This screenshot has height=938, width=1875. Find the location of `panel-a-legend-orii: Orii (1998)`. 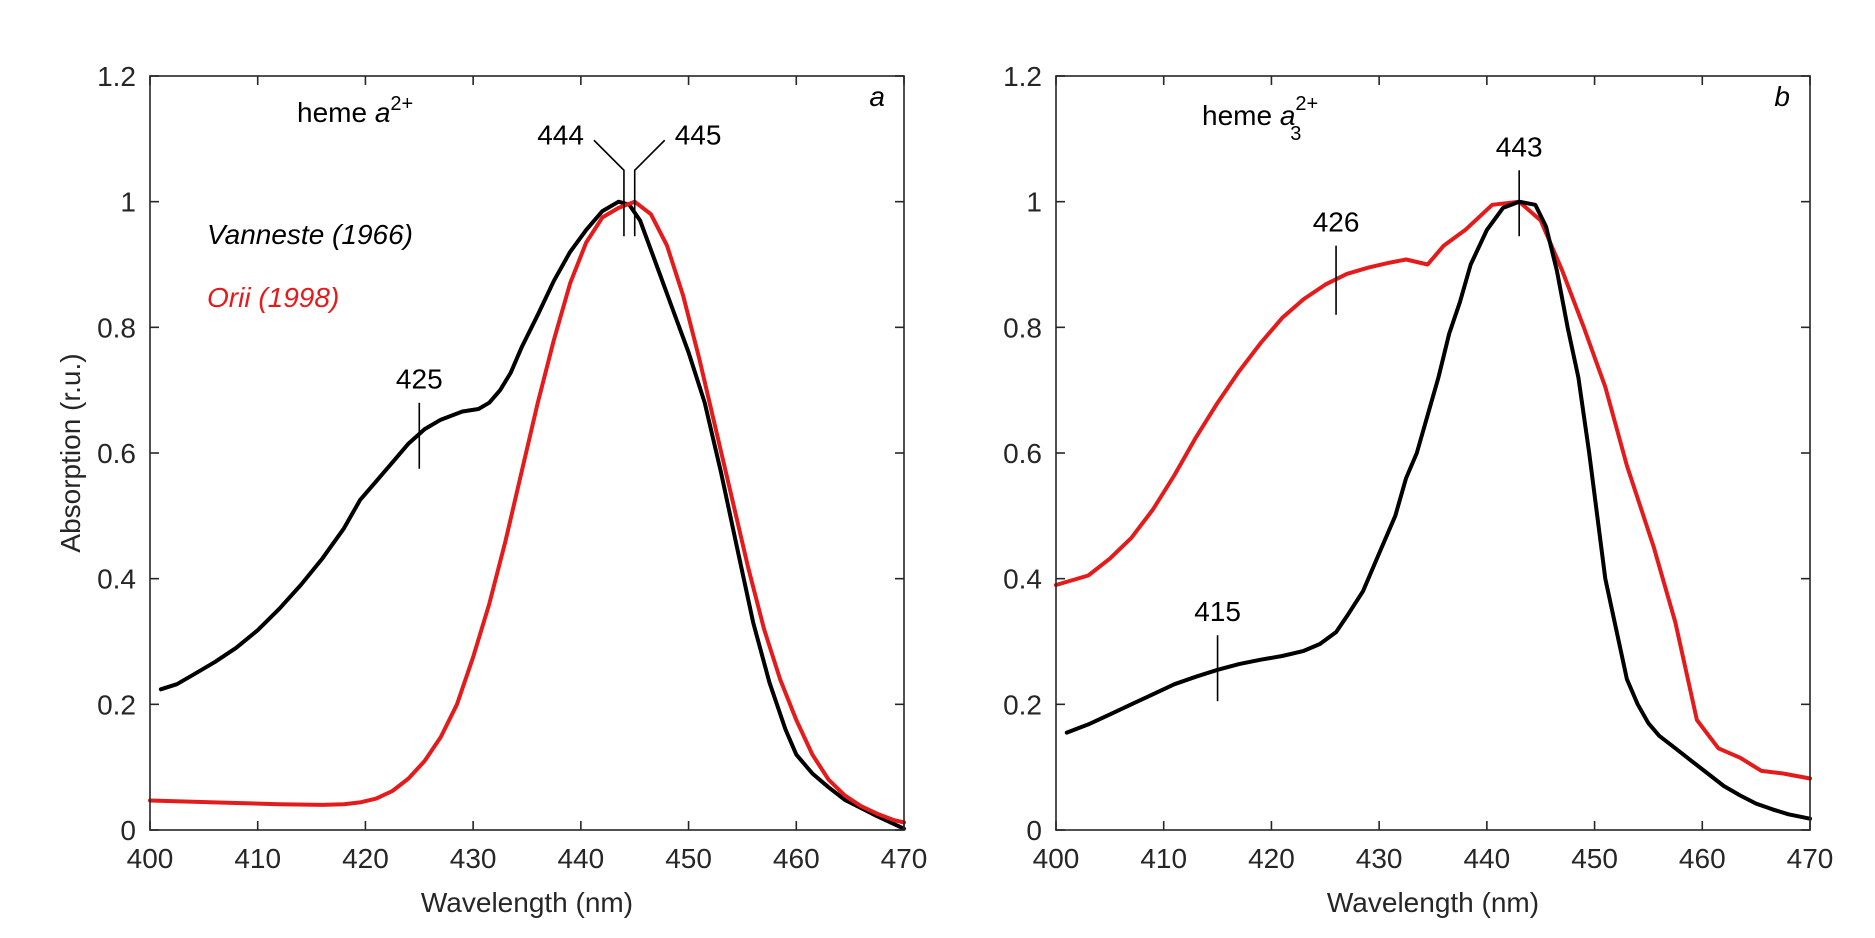

panel-a-legend-orii: Orii (1998) is located at coordinates (273, 297).